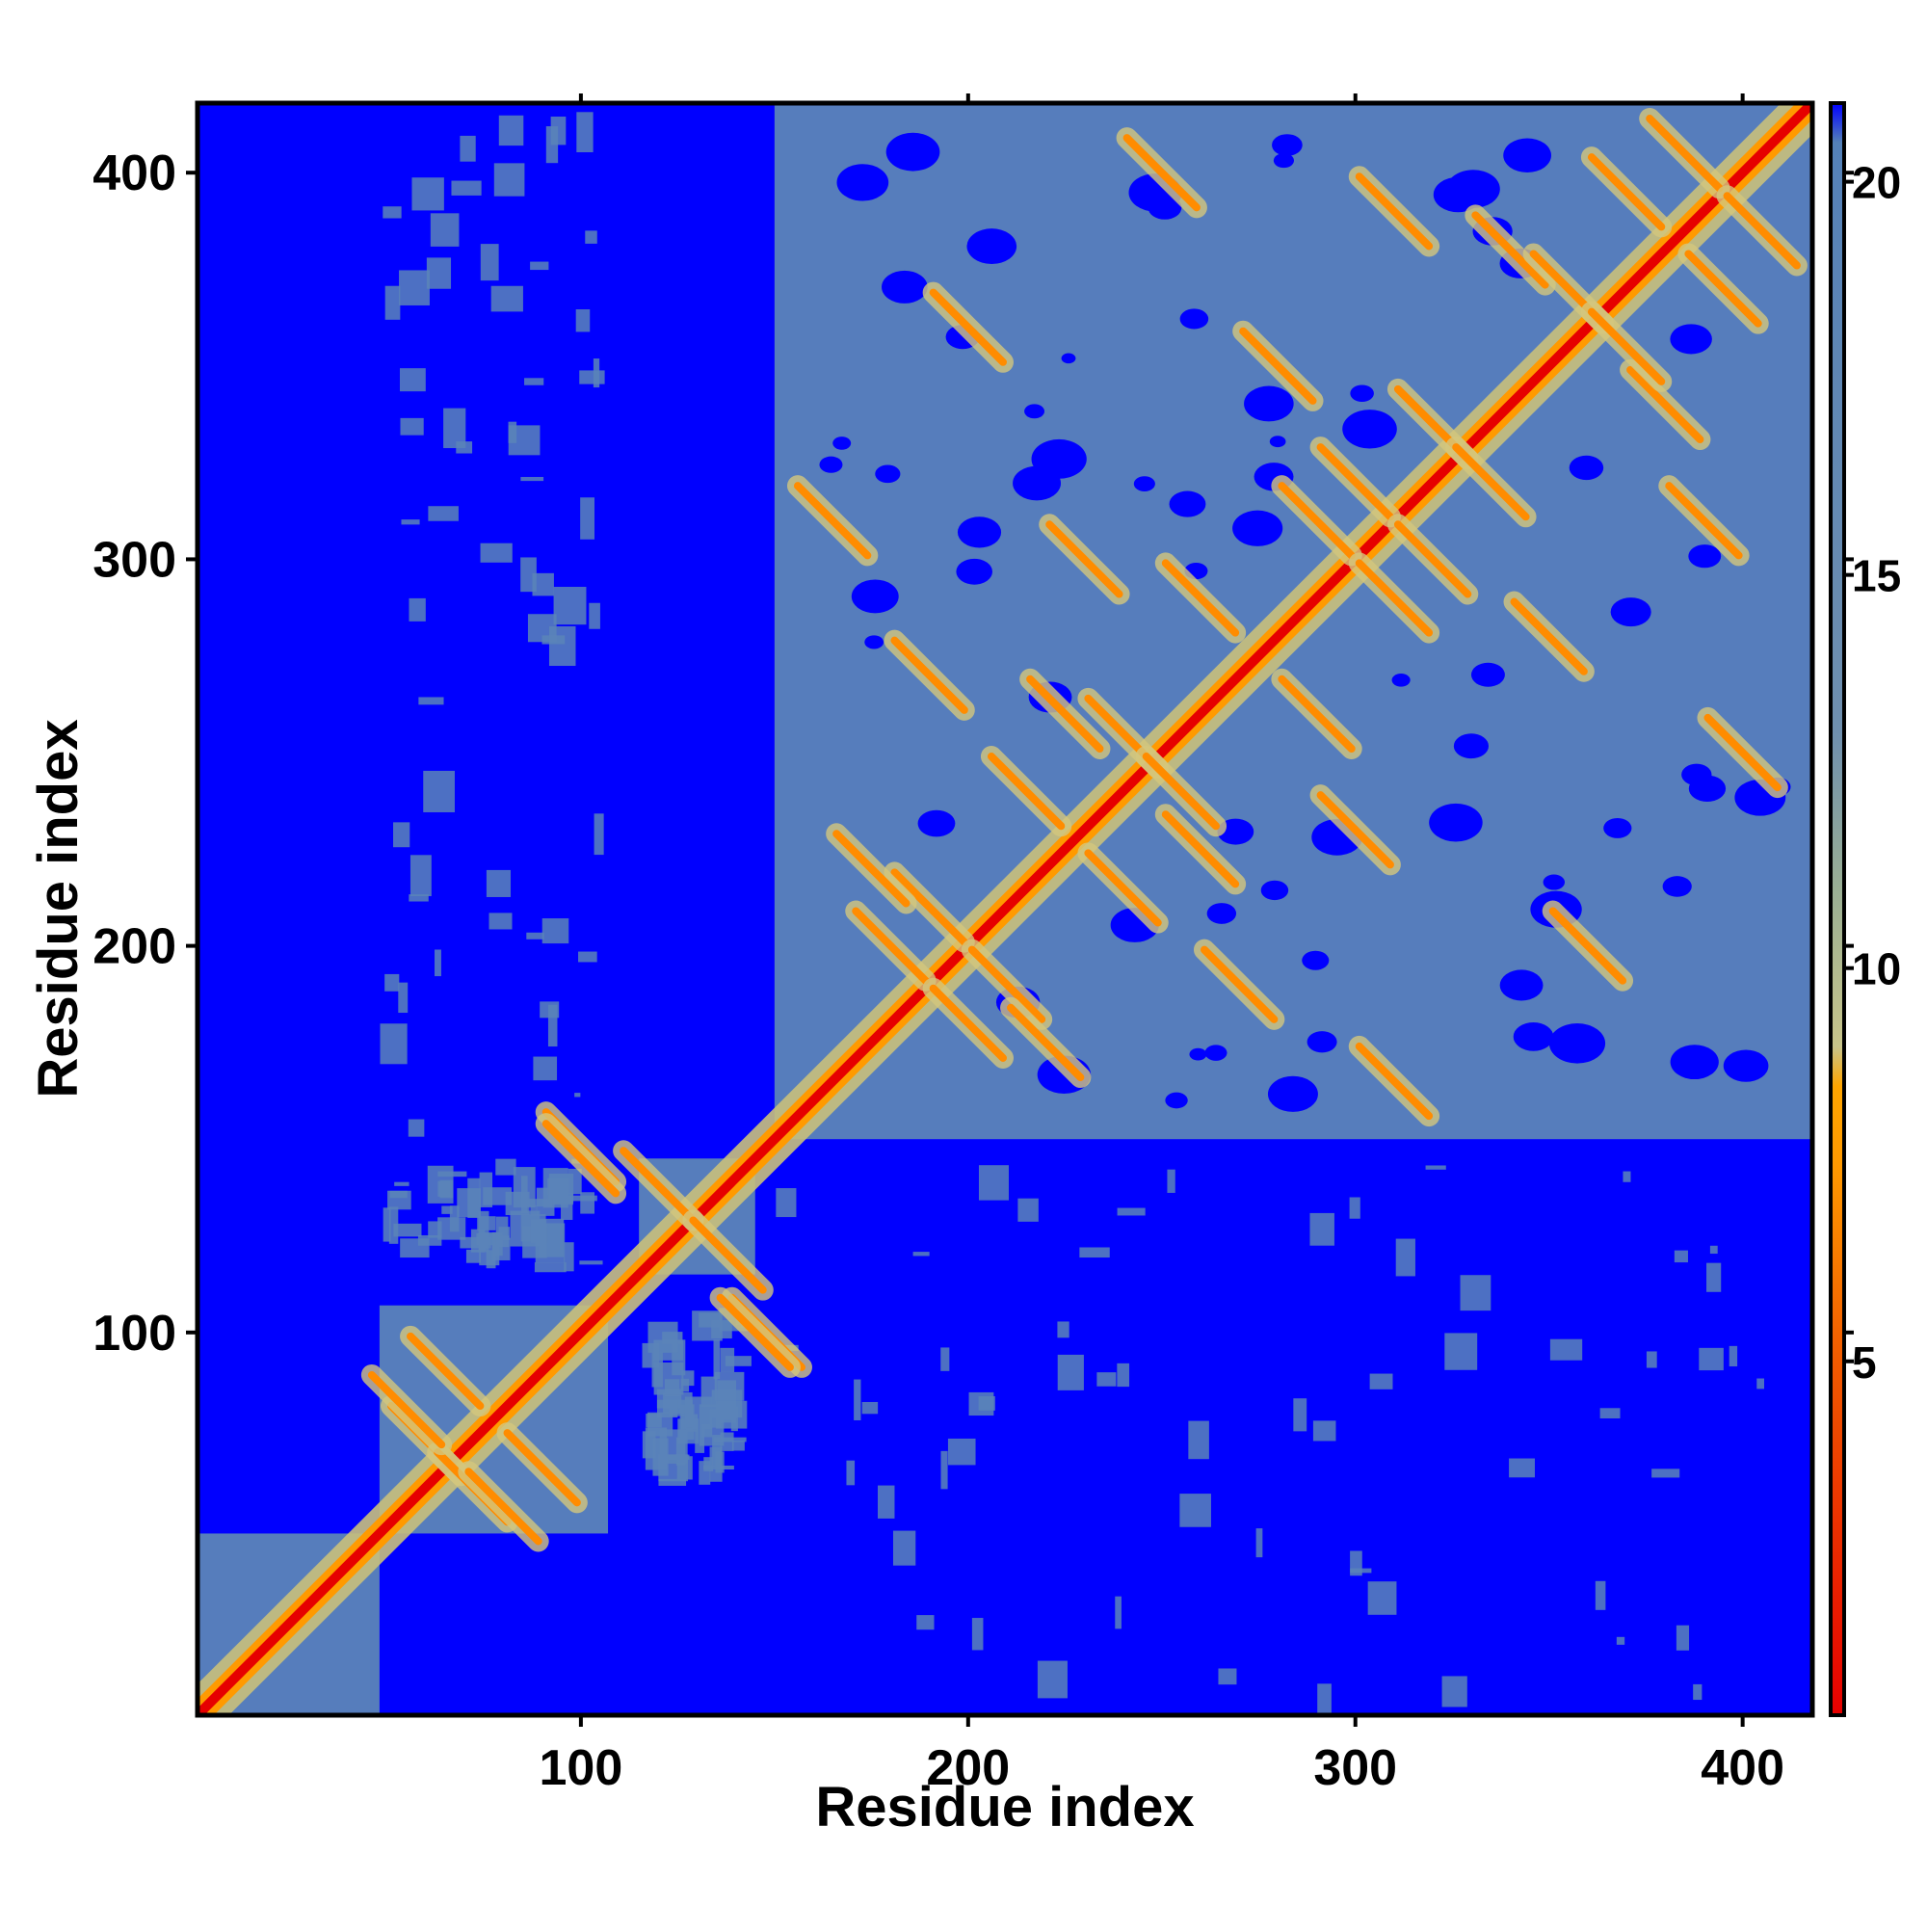 The image size is (1927, 1932). What do you see at coordinates (1005, 1807) in the screenshot?
I see `x-axis-title: Residue index` at bounding box center [1005, 1807].